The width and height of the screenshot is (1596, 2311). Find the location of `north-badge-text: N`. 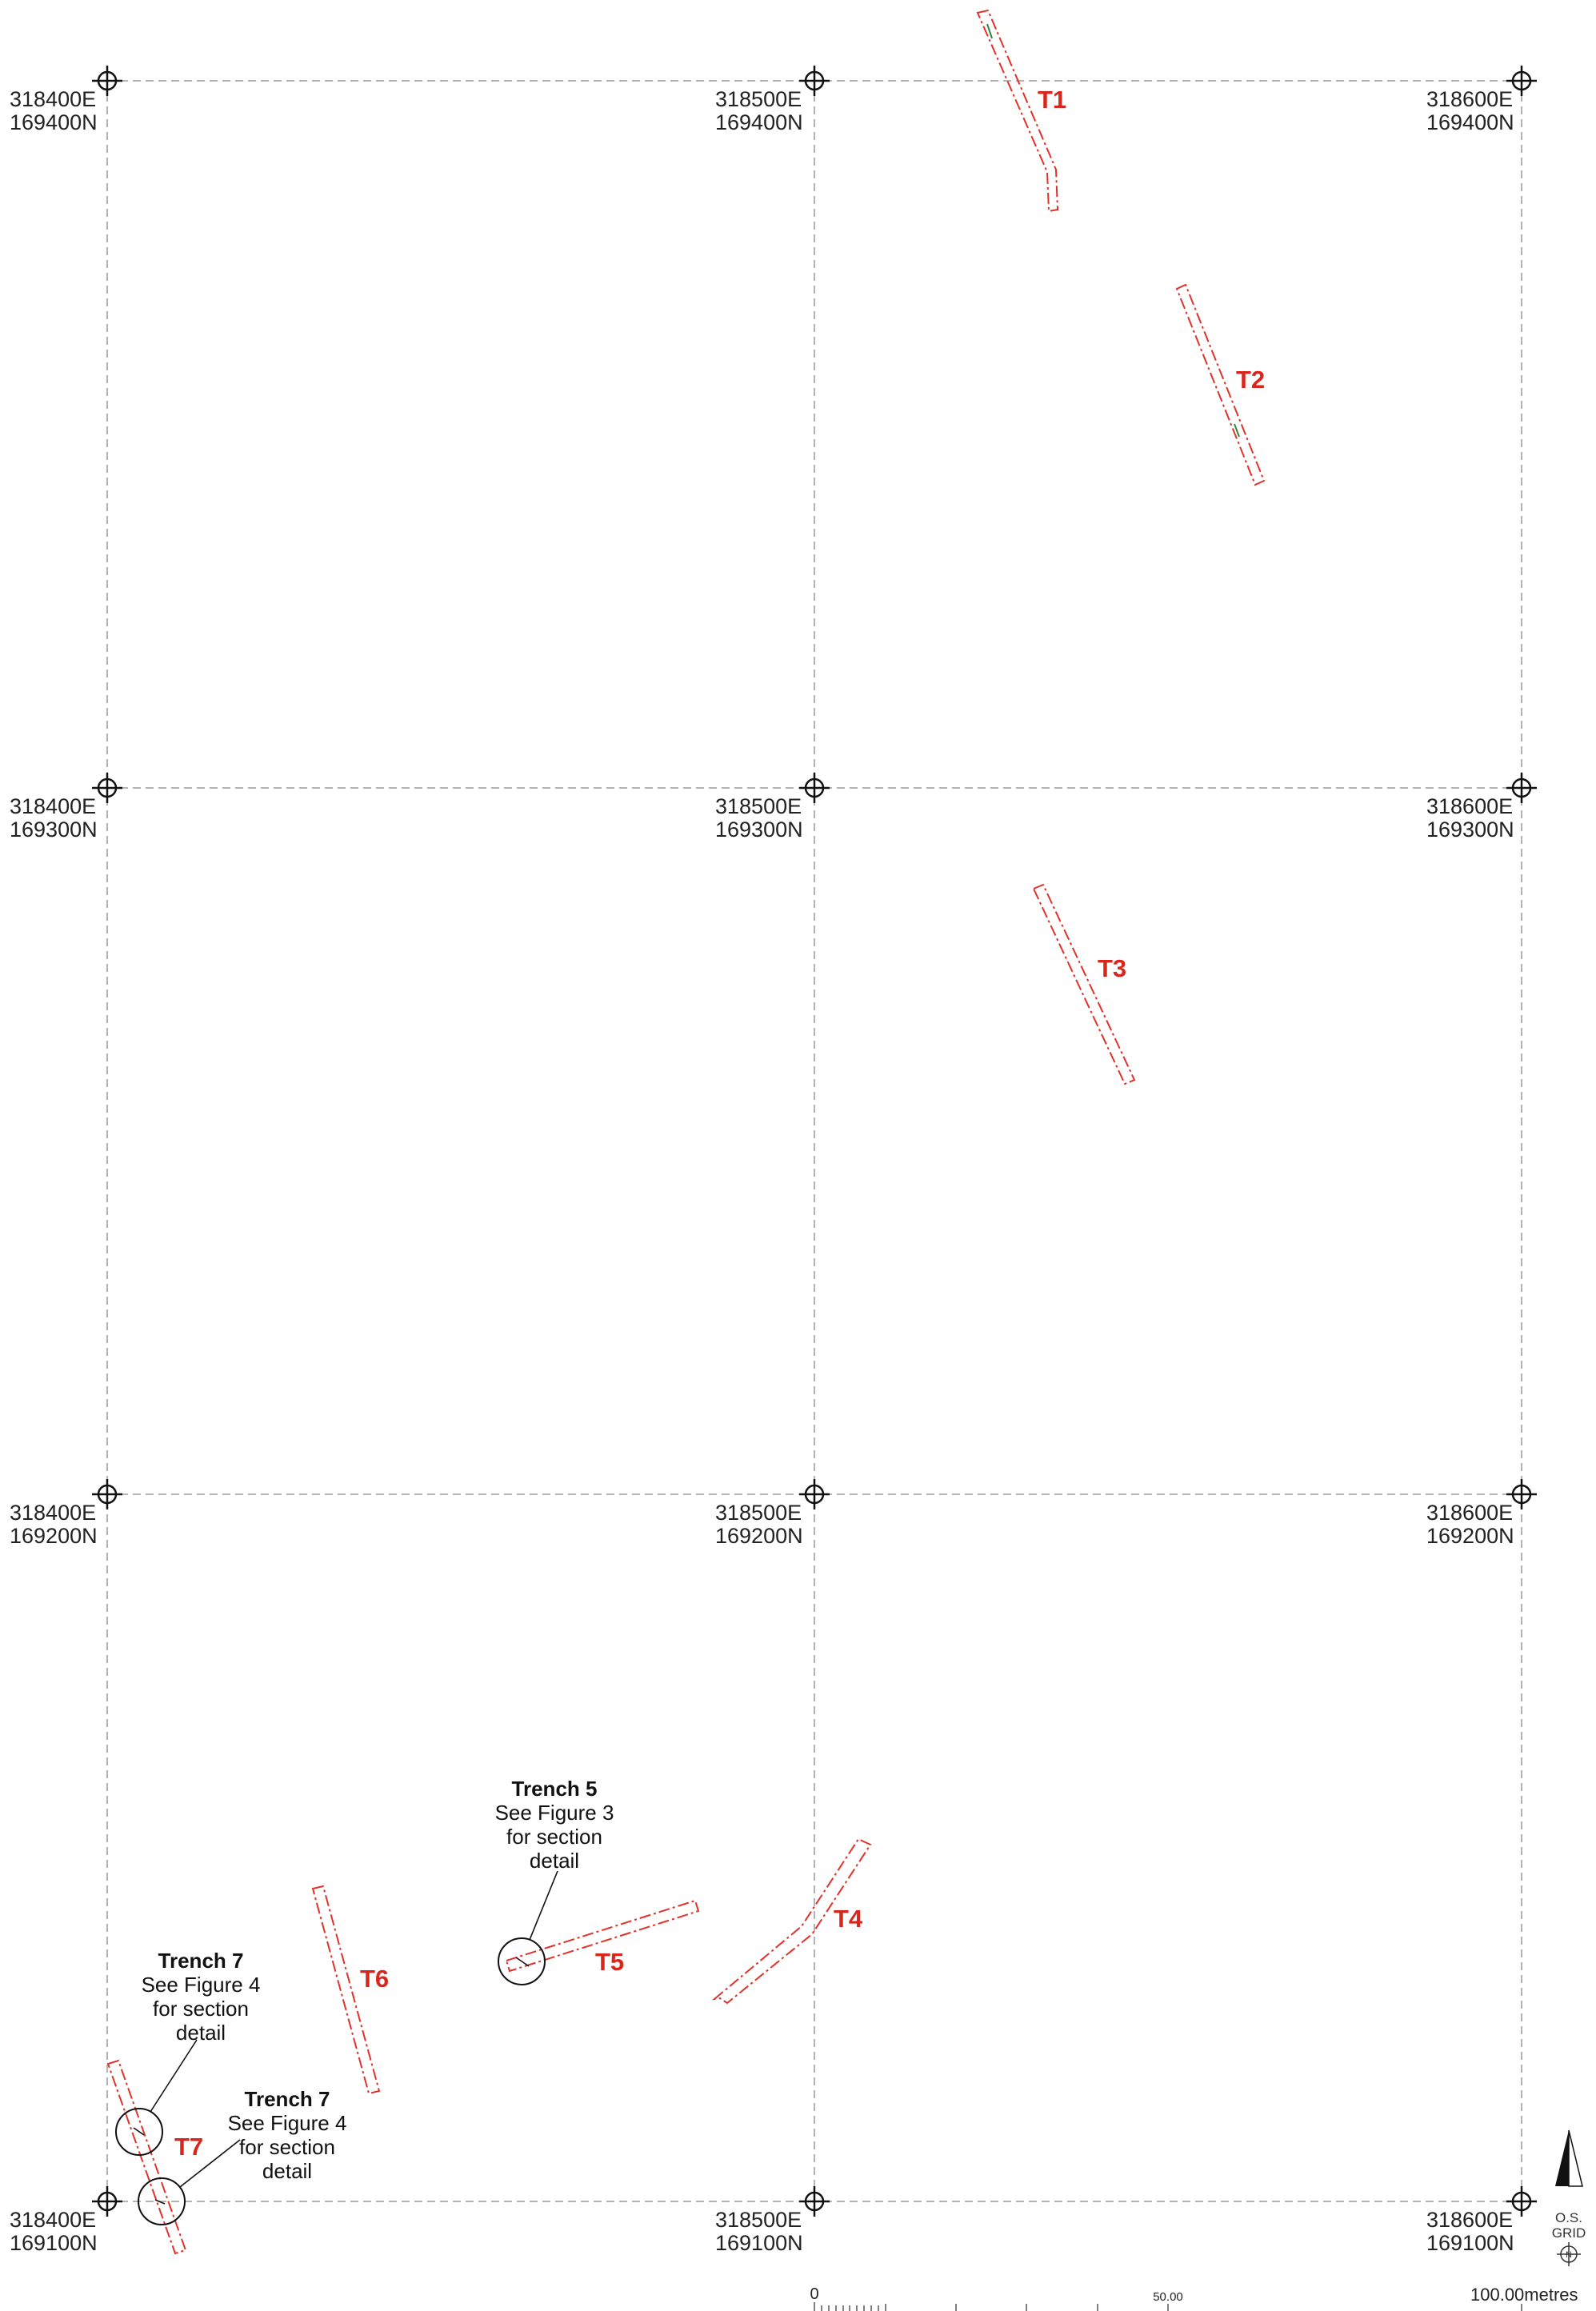

north-badge-text: N is located at coordinates (1569, 2255).